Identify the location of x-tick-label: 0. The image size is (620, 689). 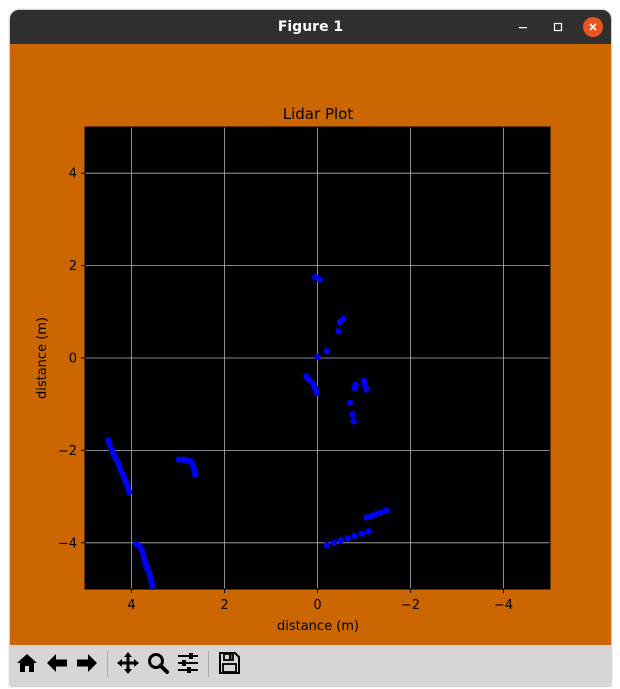
(317, 605).